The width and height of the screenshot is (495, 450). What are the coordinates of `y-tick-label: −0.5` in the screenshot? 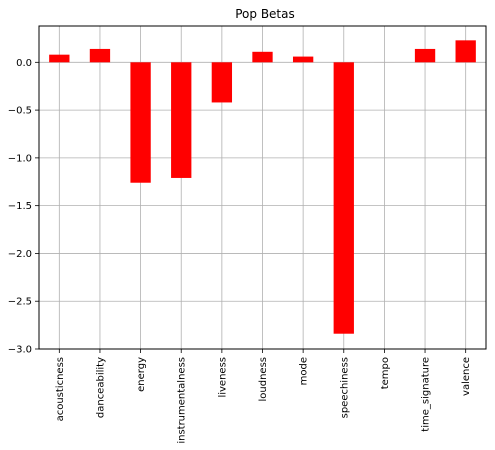 It's located at (20, 111).